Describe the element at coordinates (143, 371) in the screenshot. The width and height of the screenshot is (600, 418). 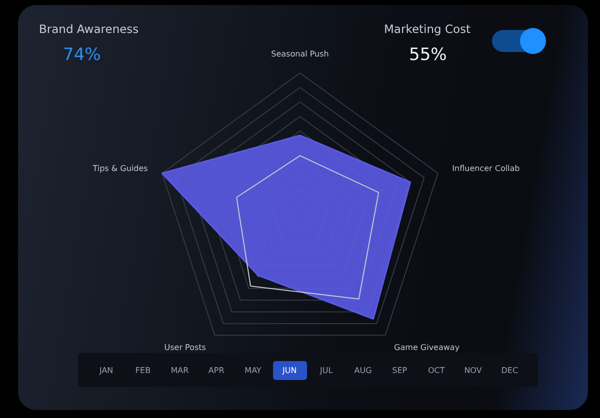
I see `text: FEB` at that location.